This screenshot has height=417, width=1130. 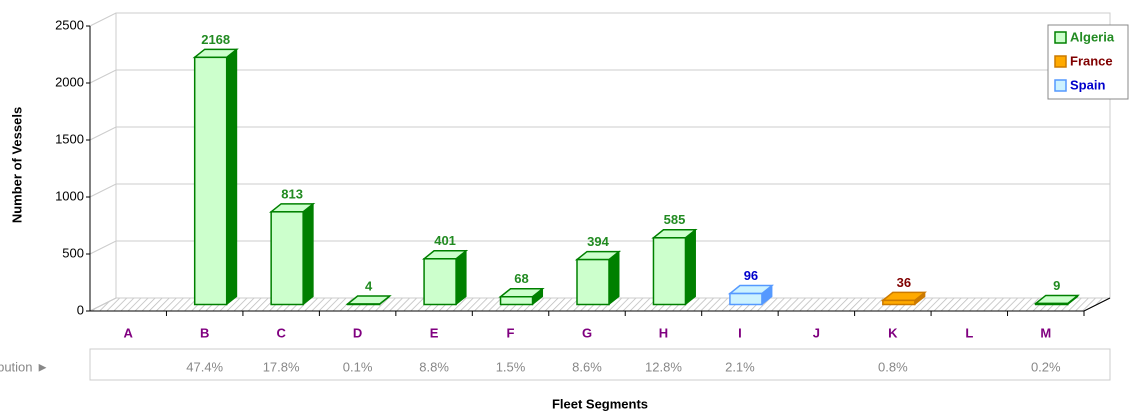 What do you see at coordinates (751, 275) in the screenshot?
I see `data-label: 96` at bounding box center [751, 275].